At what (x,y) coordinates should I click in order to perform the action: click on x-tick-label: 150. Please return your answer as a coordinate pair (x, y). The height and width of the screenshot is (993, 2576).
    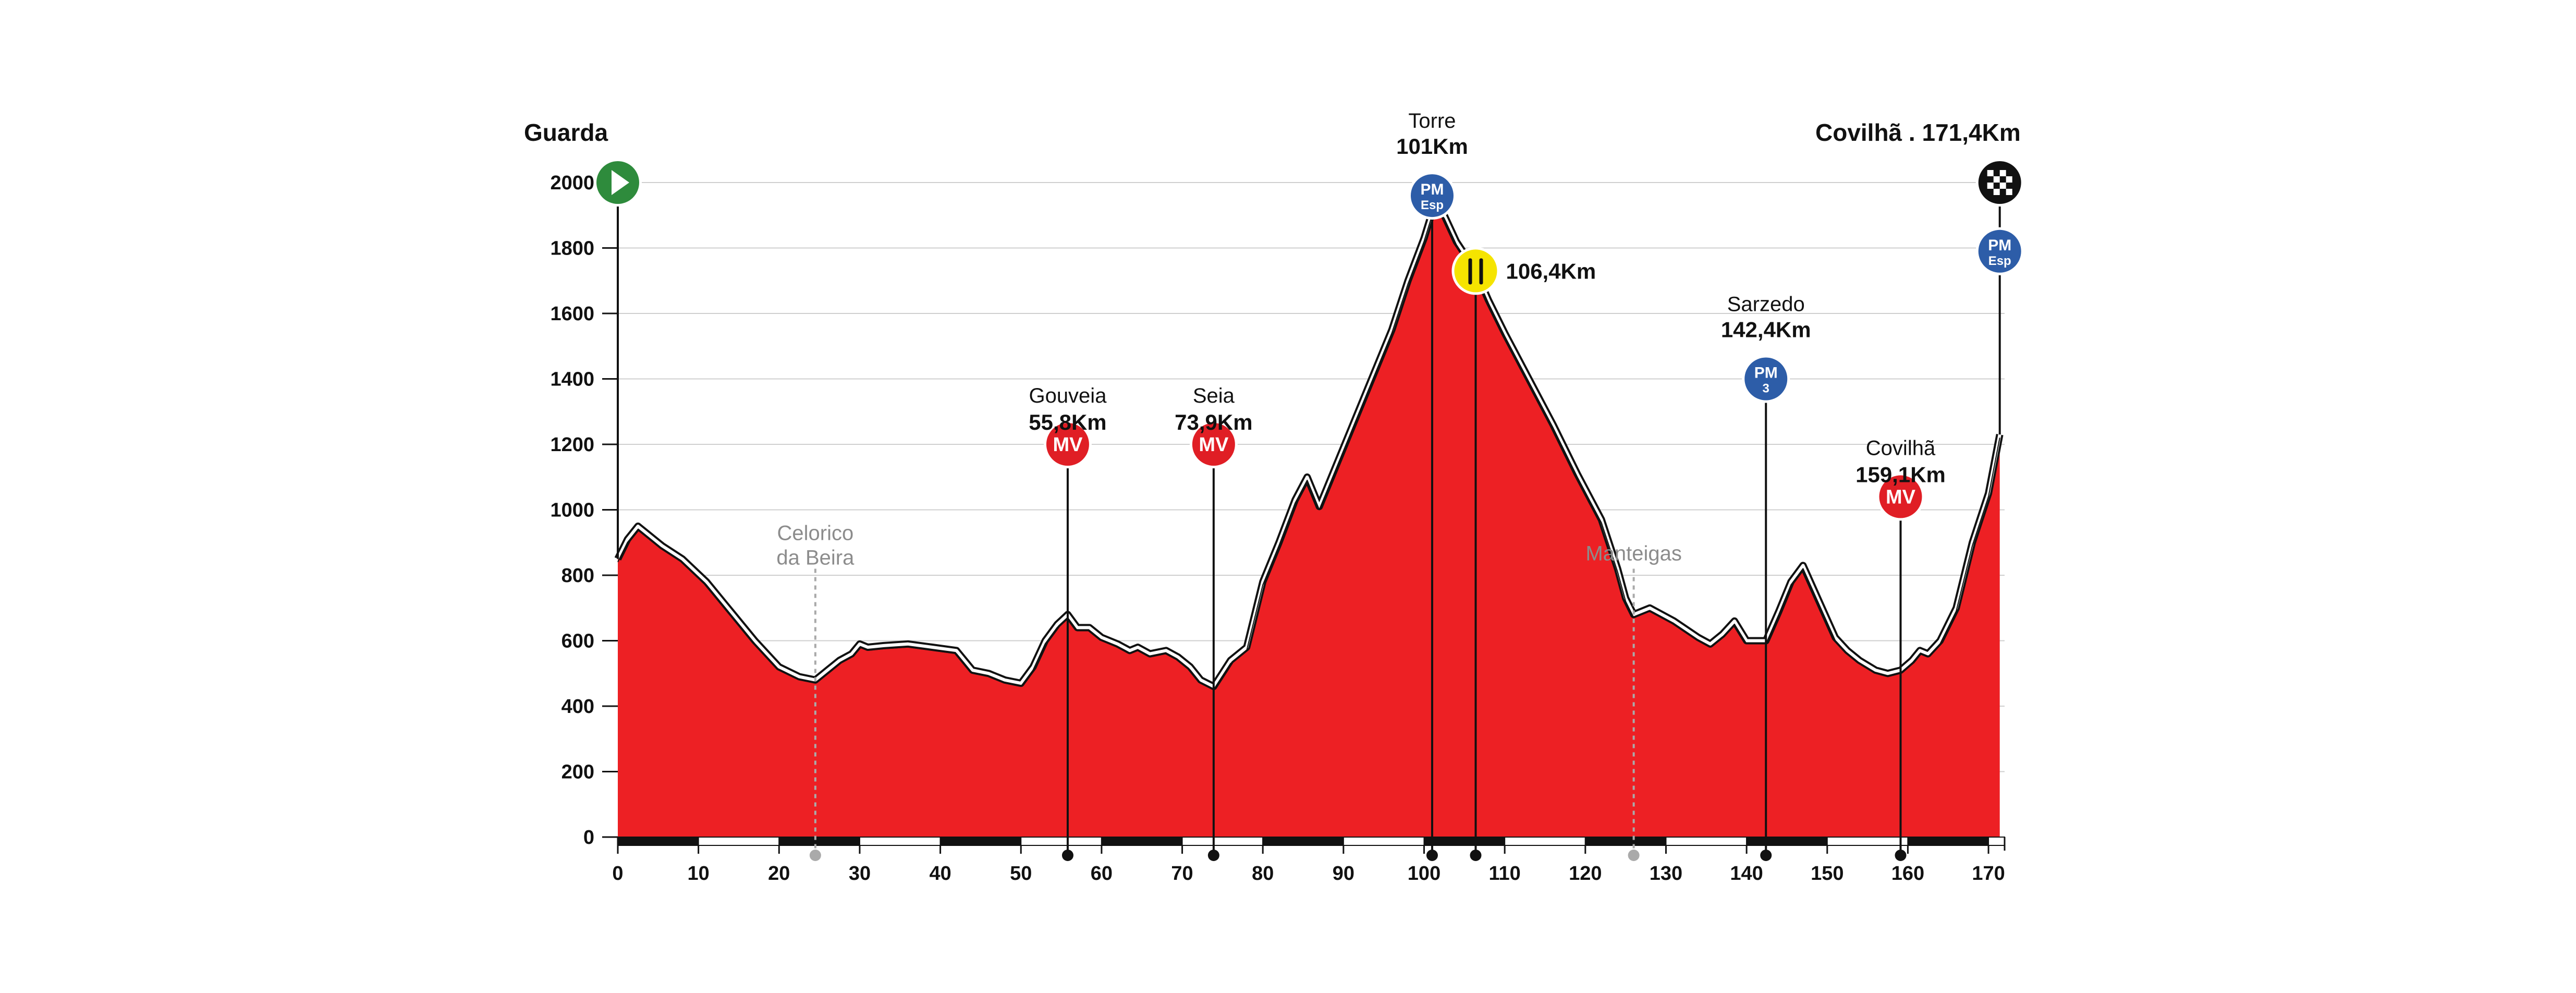
    Looking at the image, I should click on (1827, 874).